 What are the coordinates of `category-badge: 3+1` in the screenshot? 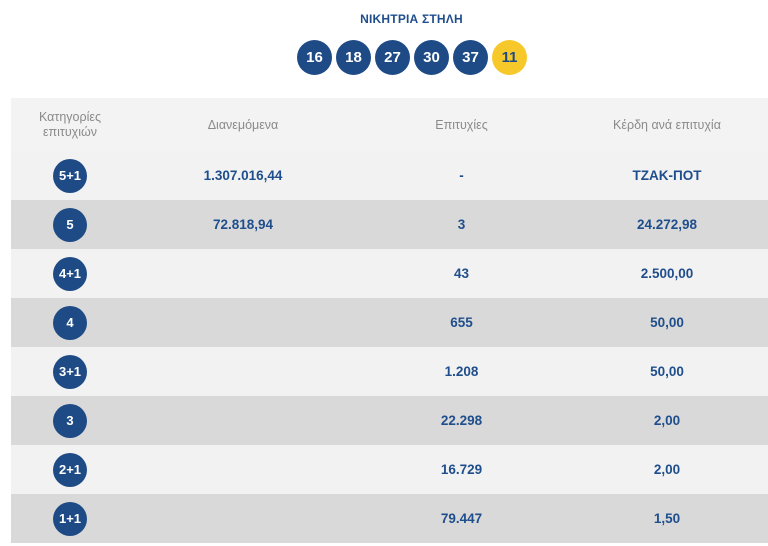 It's located at (70, 371).